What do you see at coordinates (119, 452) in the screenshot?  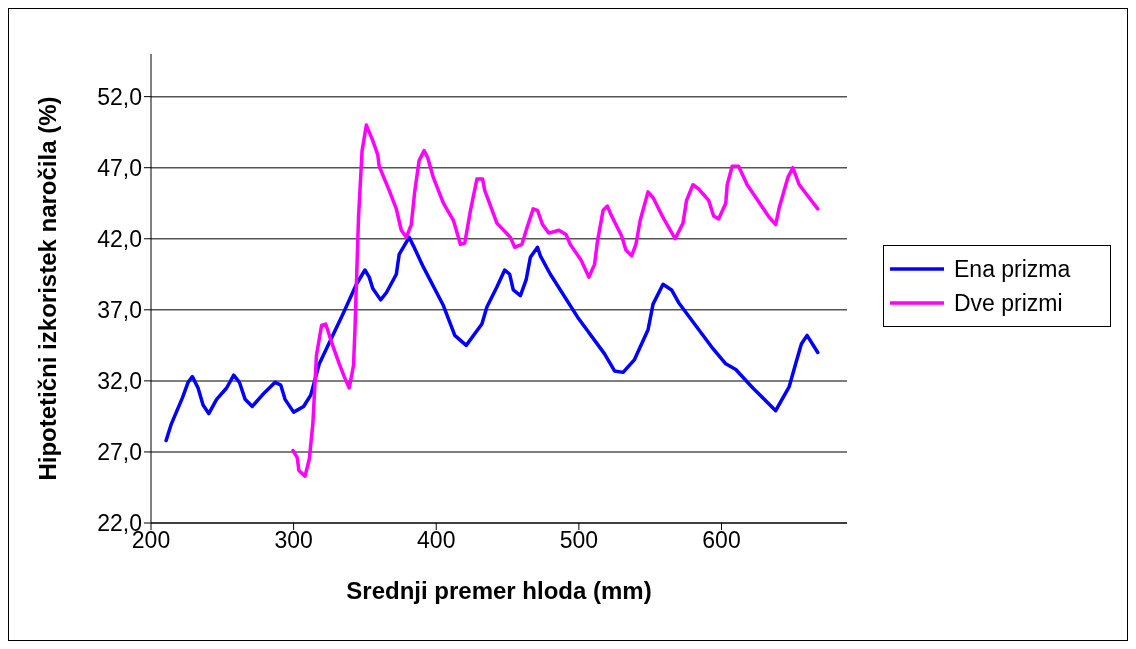 I see `y-tick-label: 27,0` at bounding box center [119, 452].